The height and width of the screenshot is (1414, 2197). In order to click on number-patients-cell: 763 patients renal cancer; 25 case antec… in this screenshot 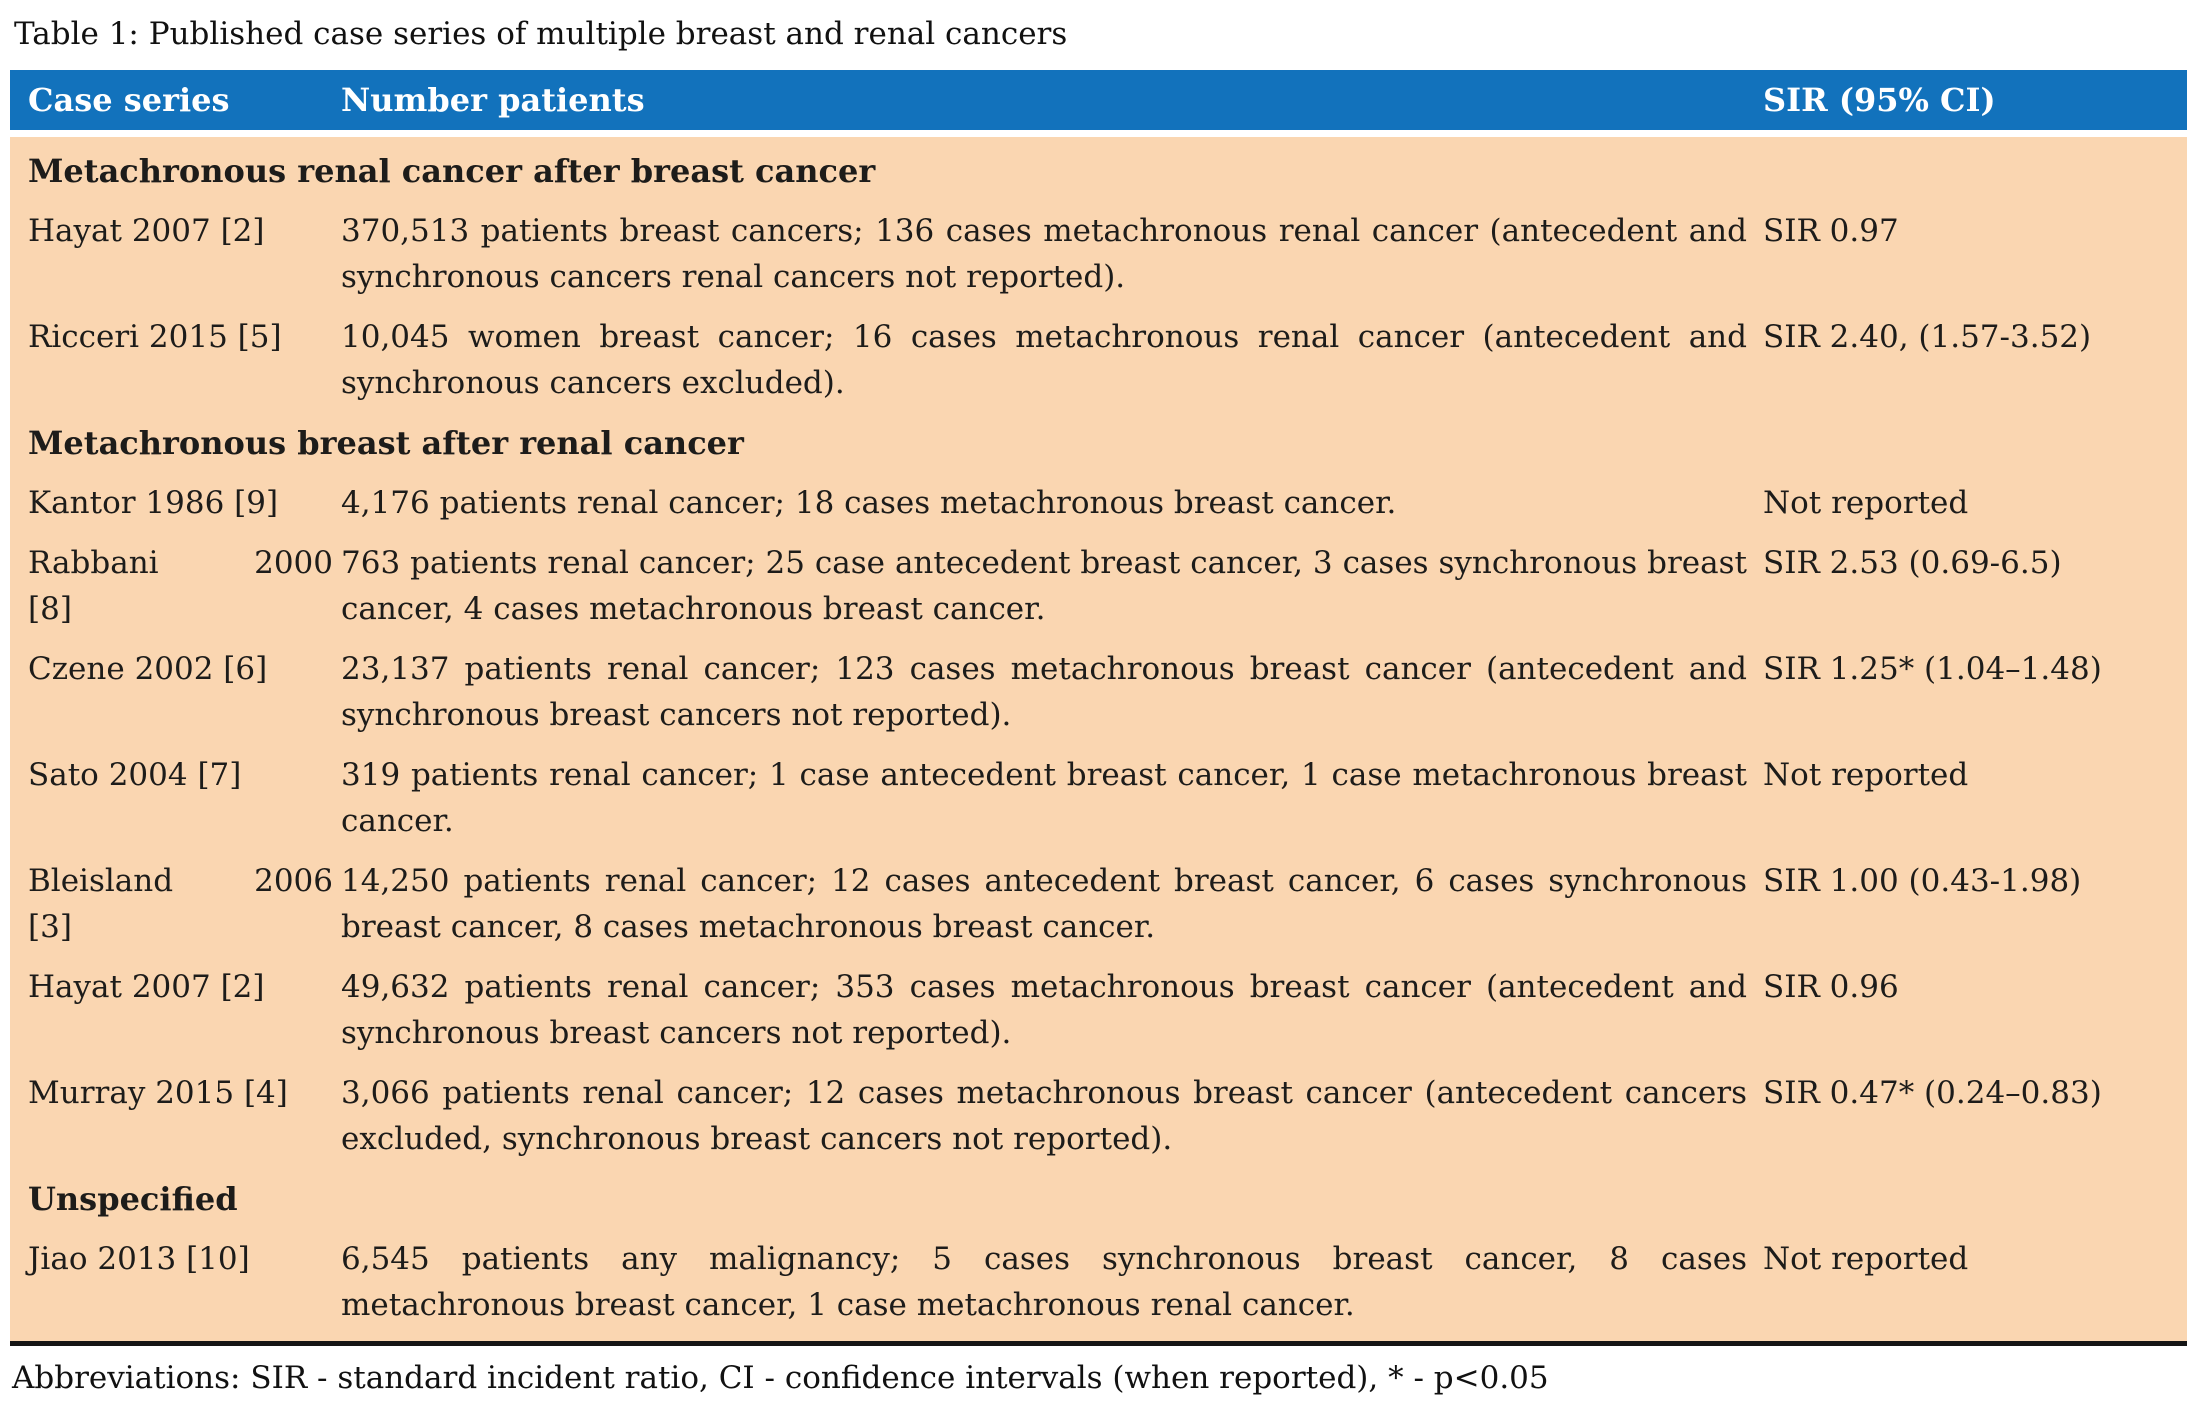, I will do `click(1044, 586)`.